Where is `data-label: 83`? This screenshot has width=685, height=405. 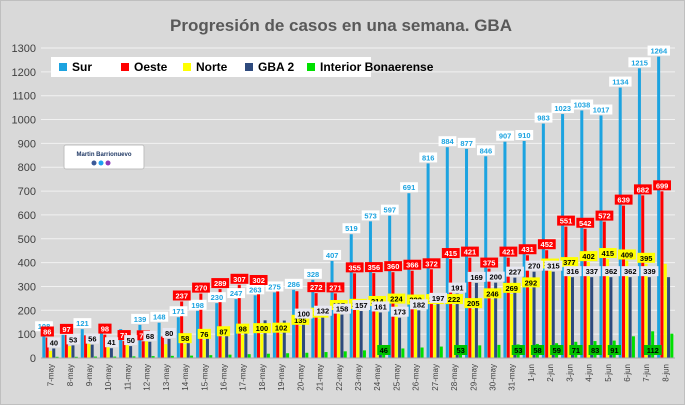 data-label: 83 is located at coordinates (595, 350).